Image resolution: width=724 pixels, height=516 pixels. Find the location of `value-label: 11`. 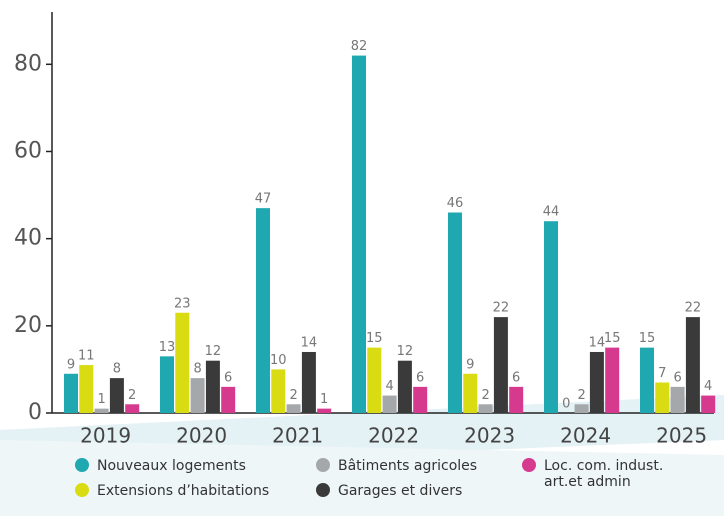

value-label: 11 is located at coordinates (86, 356).